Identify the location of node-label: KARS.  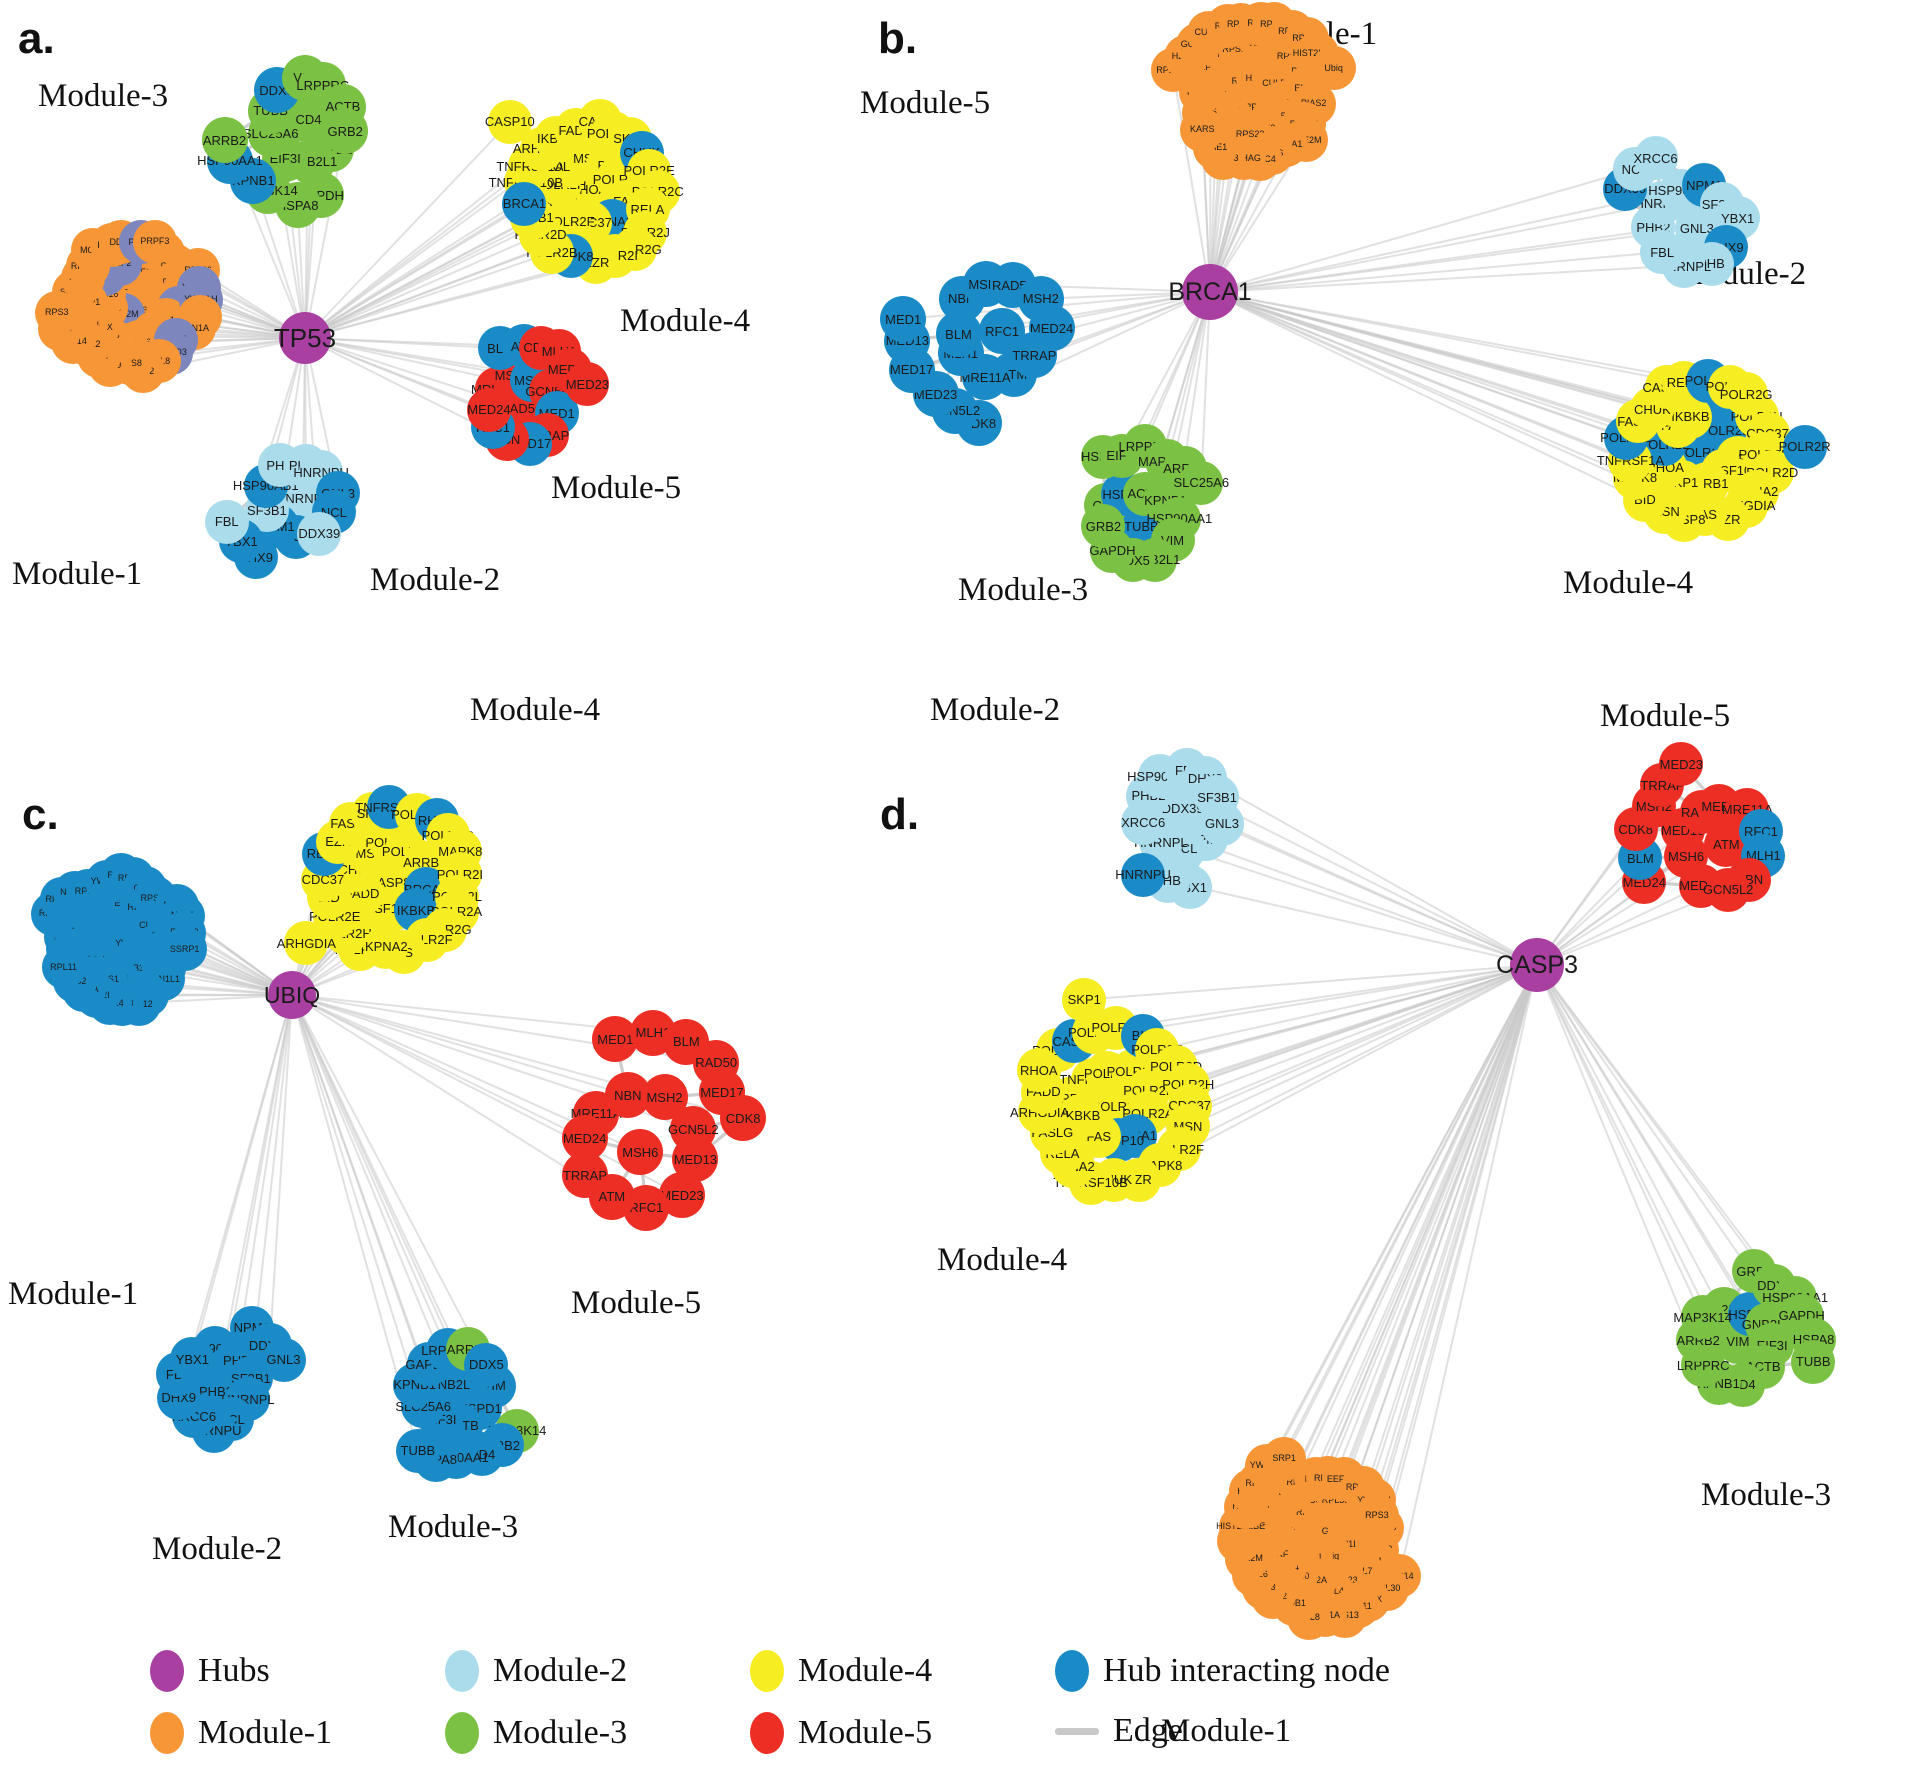
(1202, 129).